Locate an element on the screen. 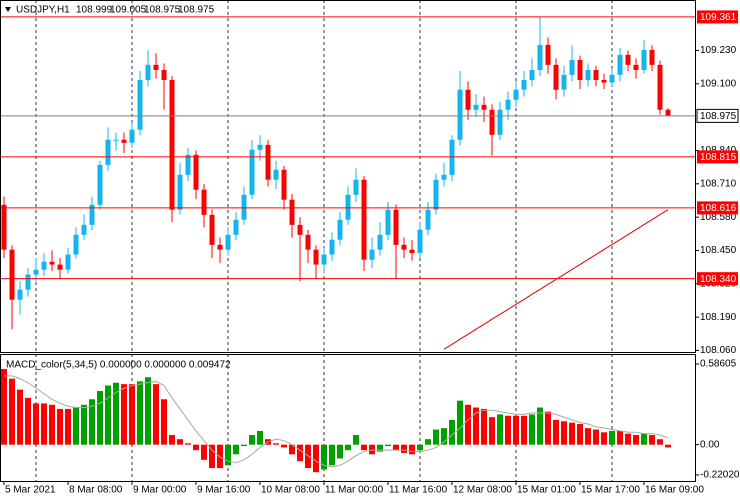  header-close: 108.975 is located at coordinates (196, 10).